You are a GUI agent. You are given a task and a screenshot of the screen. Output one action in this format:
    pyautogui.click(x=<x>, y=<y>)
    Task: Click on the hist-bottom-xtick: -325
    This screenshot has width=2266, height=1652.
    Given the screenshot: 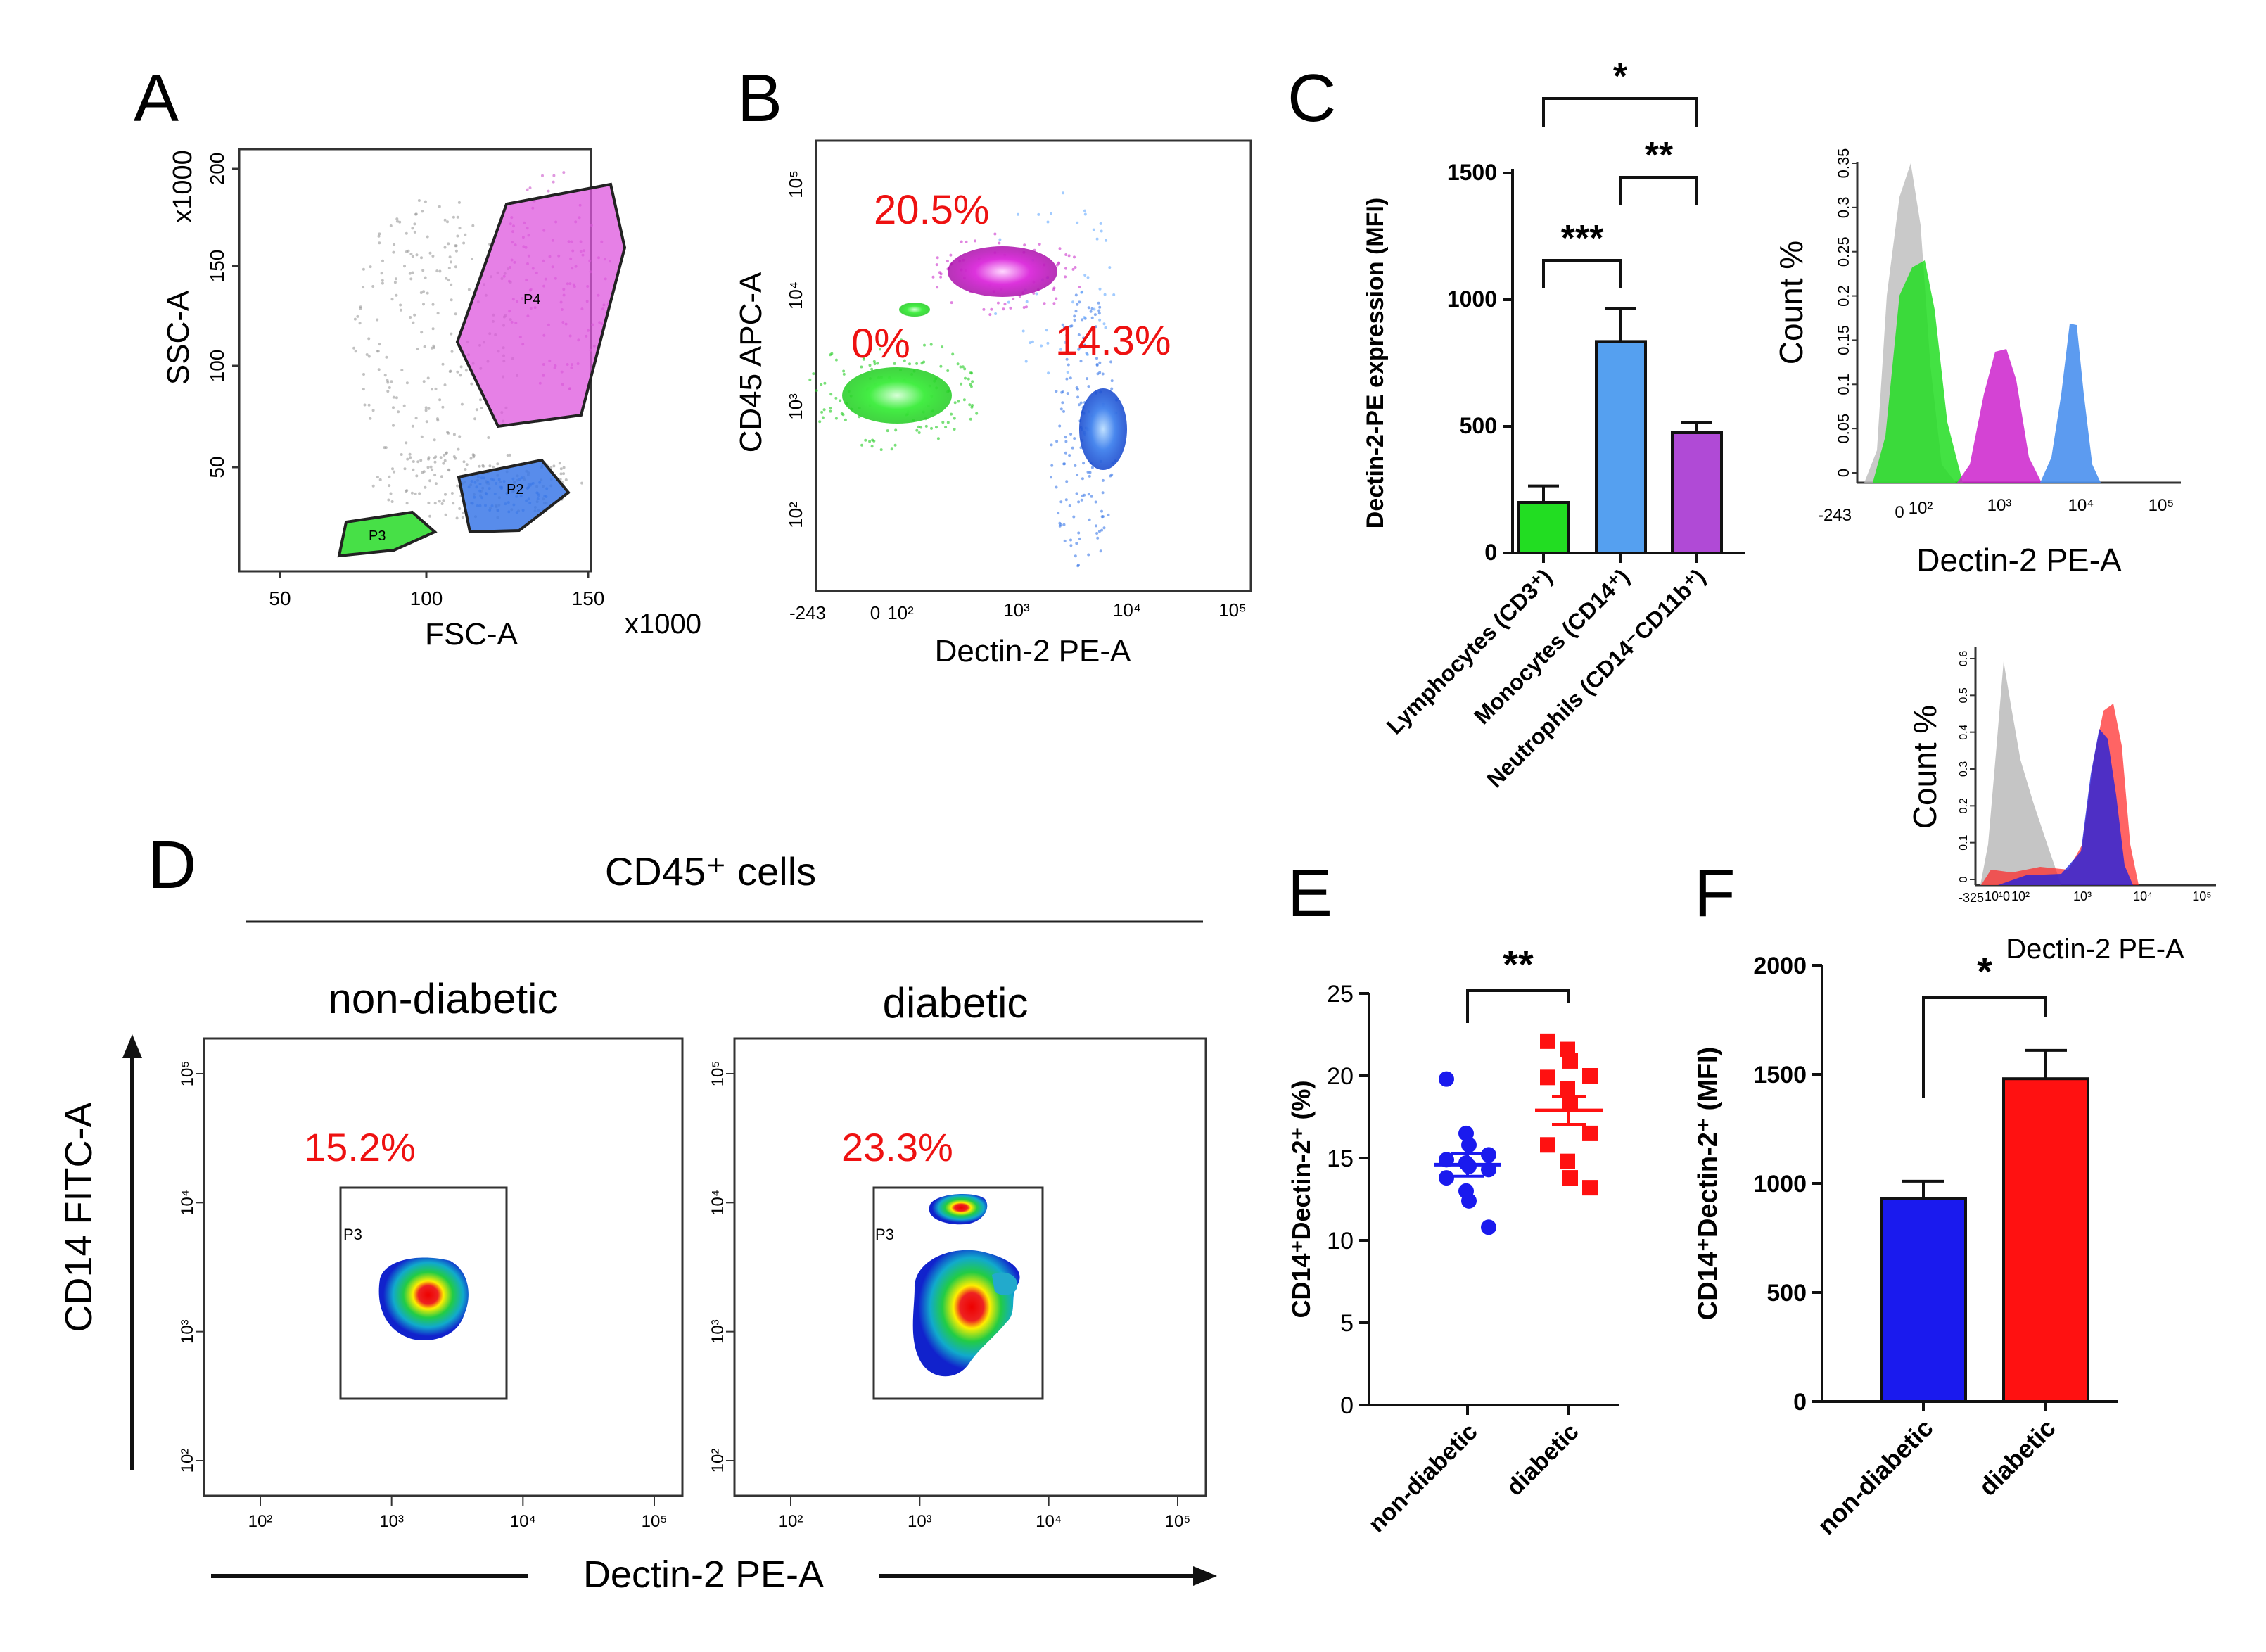 What is the action you would take?
    pyautogui.click(x=1971, y=898)
    